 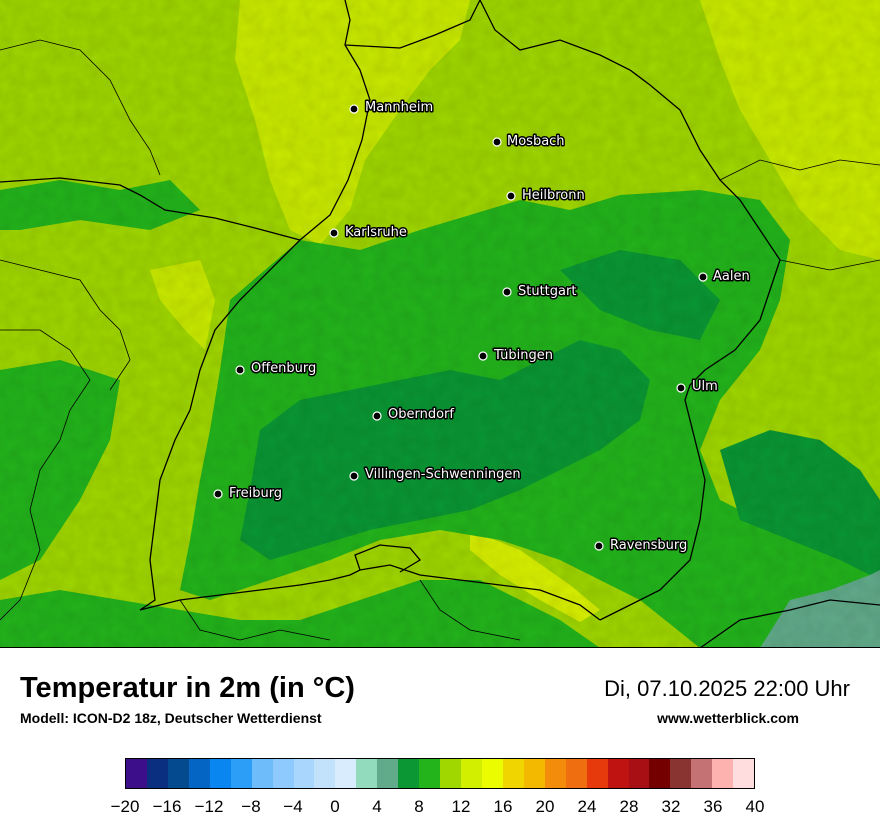 What do you see at coordinates (671, 806) in the screenshot?
I see `legend-tick-label: 32` at bounding box center [671, 806].